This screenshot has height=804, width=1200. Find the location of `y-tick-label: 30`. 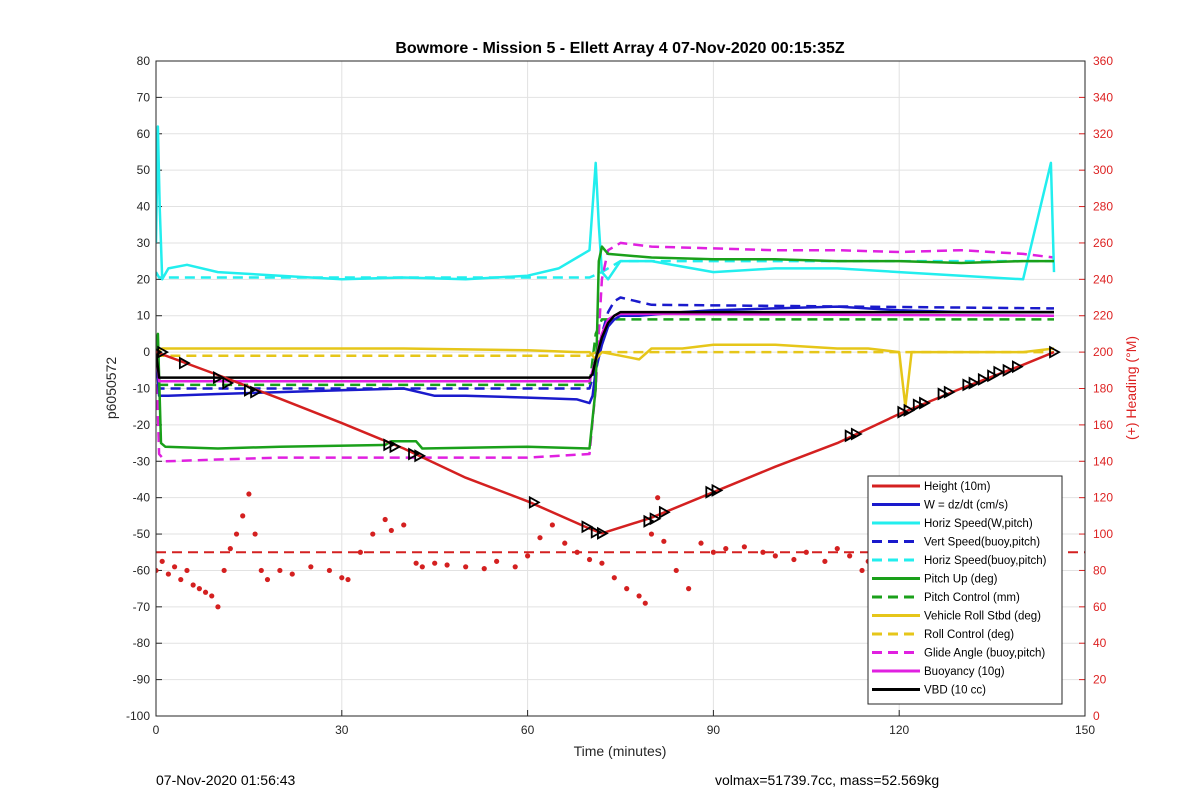

y-tick-label: 30 is located at coordinates (144, 243).